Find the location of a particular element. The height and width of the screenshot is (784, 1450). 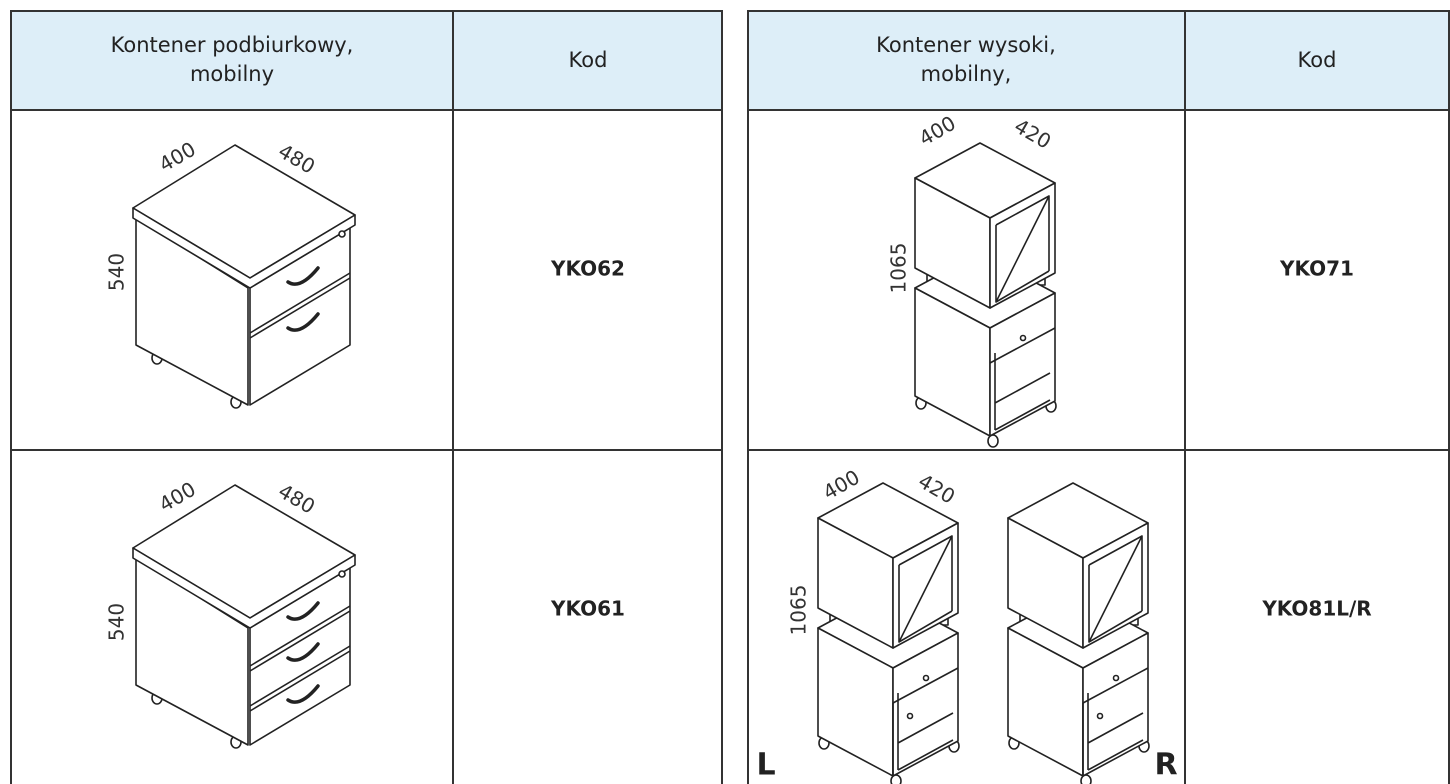

header-title: mobilny, is located at coordinates (966, 74).